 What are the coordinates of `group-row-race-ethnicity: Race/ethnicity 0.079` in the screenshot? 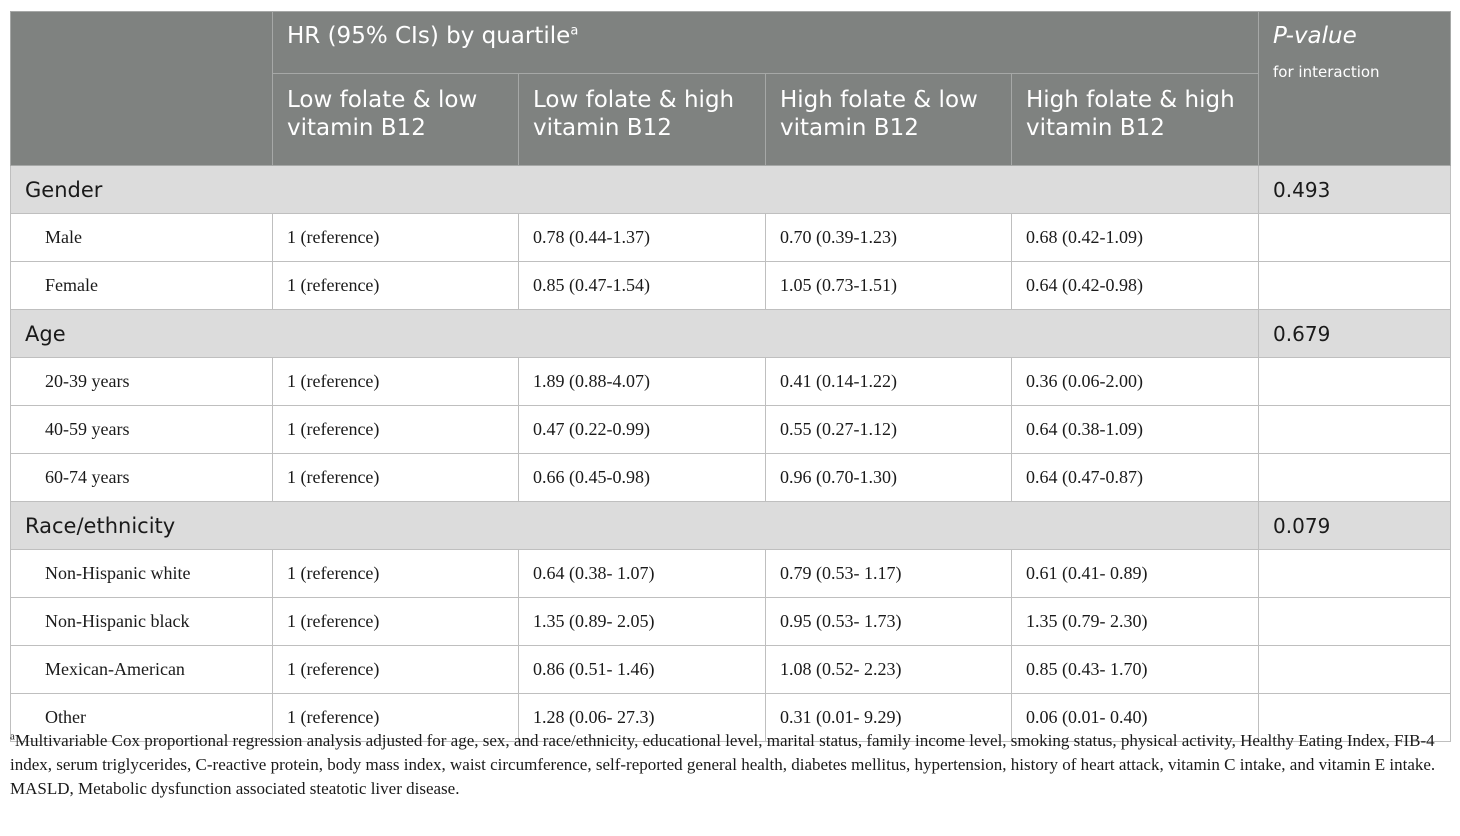 It's located at (730, 525).